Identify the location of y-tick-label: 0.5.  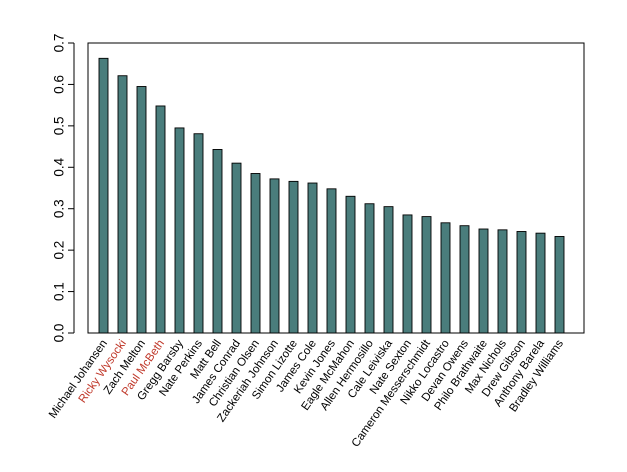
(59, 125).